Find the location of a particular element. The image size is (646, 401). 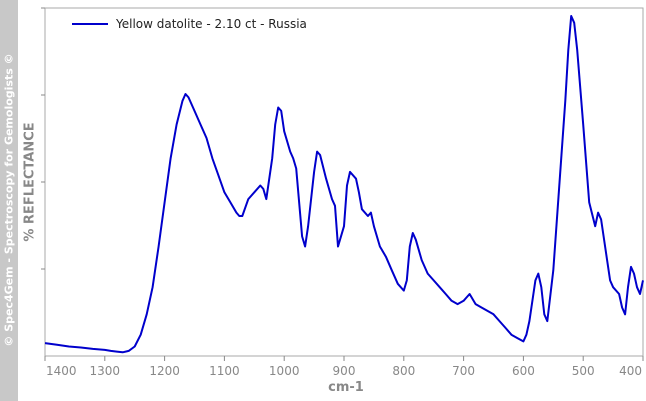

legend-label: Yellow datolite - 2.10 ct - Russia is located at coordinates (211, 24).